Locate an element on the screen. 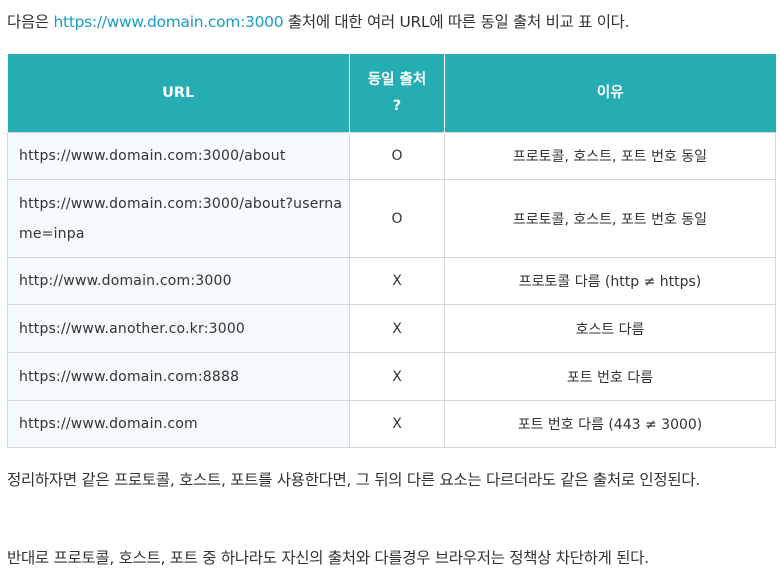  reason-cell: 포트 번호 다름 (443 ≠ 3000) is located at coordinates (610, 424).